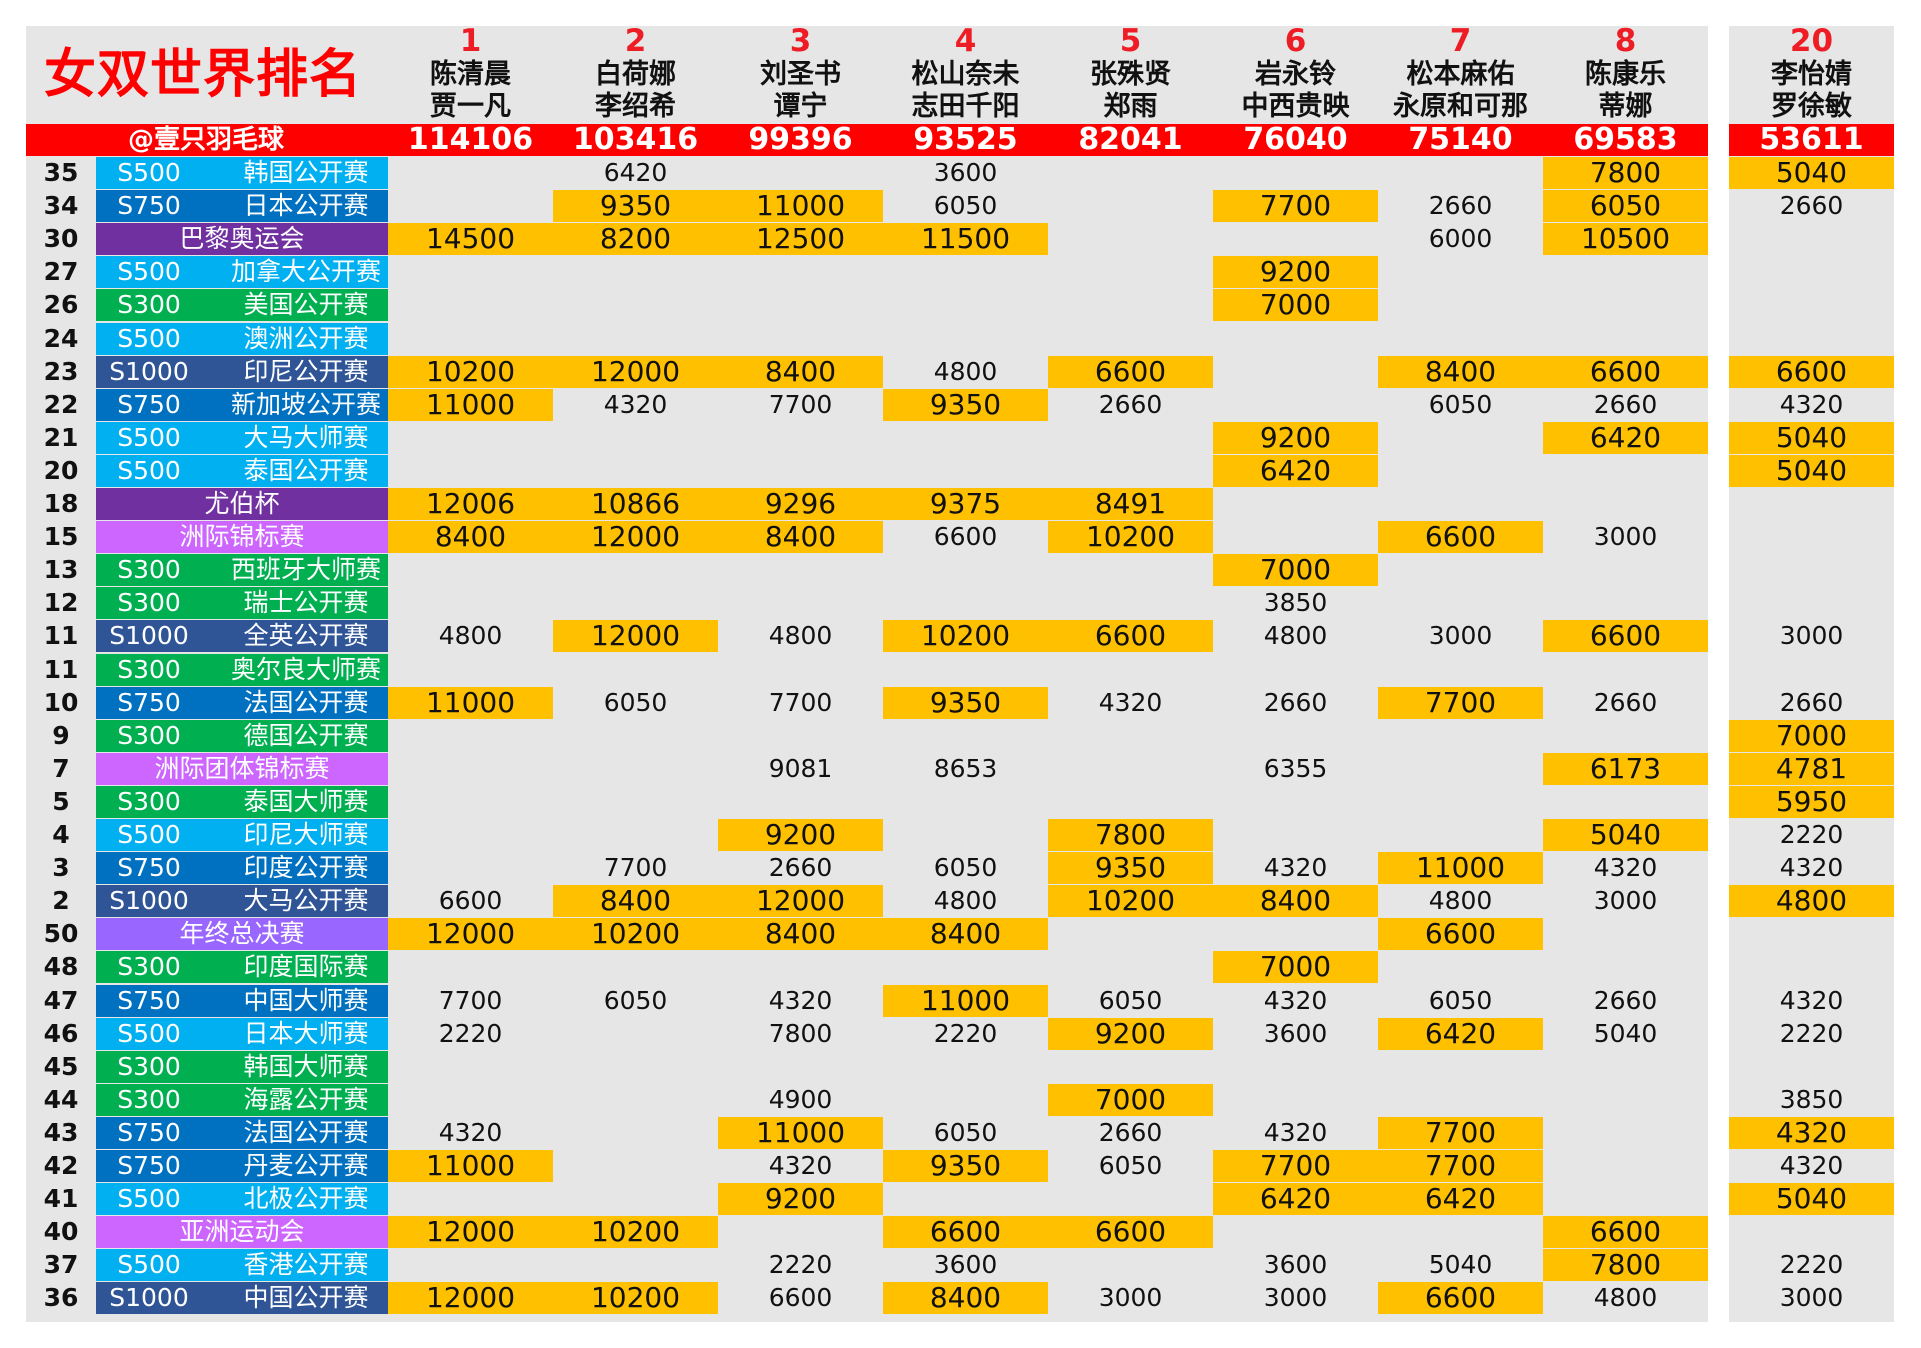  I want to click on tournament-name: 法国公开赛, so click(306, 1132).